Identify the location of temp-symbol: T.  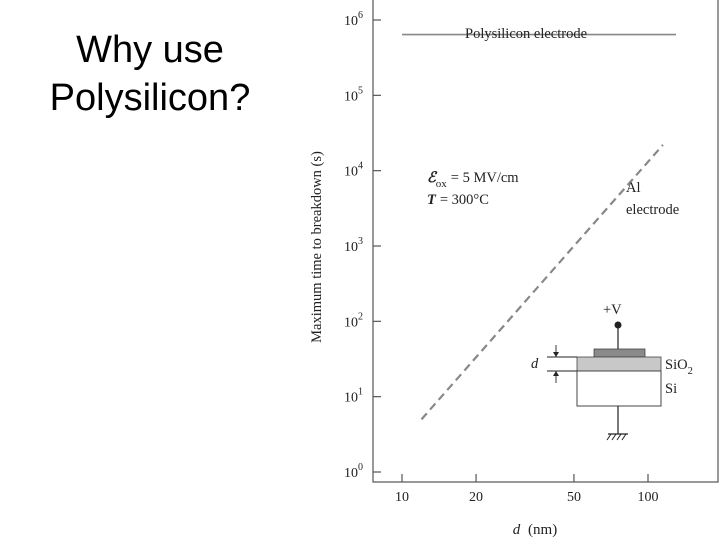
(432, 200).